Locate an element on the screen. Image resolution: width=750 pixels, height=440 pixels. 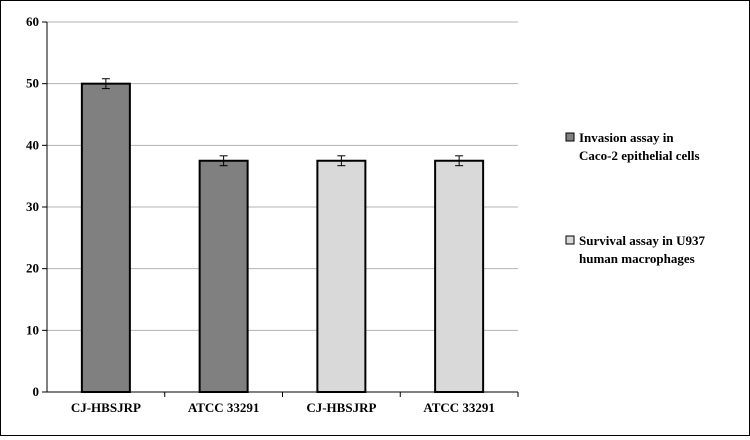
y-tick-label: 40 is located at coordinates (32, 144).